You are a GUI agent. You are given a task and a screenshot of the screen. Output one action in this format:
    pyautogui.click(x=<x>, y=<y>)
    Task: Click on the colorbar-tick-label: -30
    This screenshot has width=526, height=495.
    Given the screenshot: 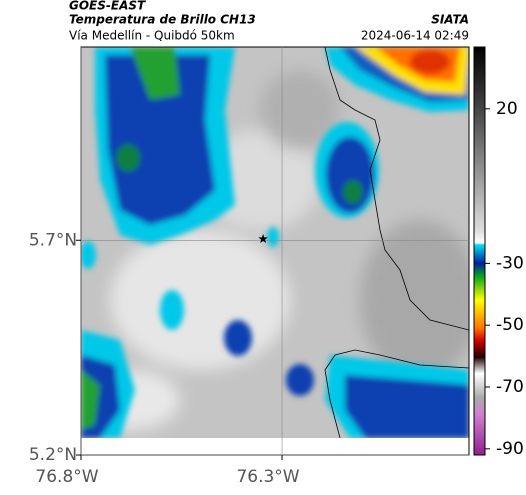 What is the action you would take?
    pyautogui.click(x=510, y=263)
    